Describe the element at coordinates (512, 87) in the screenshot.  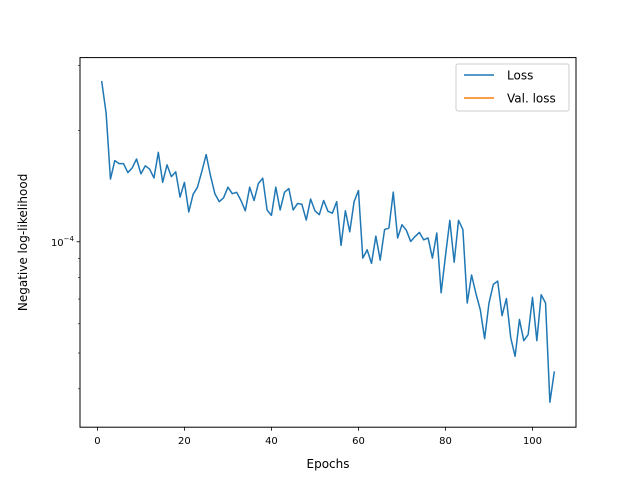
I see `legend: Loss Val. loss` at that location.